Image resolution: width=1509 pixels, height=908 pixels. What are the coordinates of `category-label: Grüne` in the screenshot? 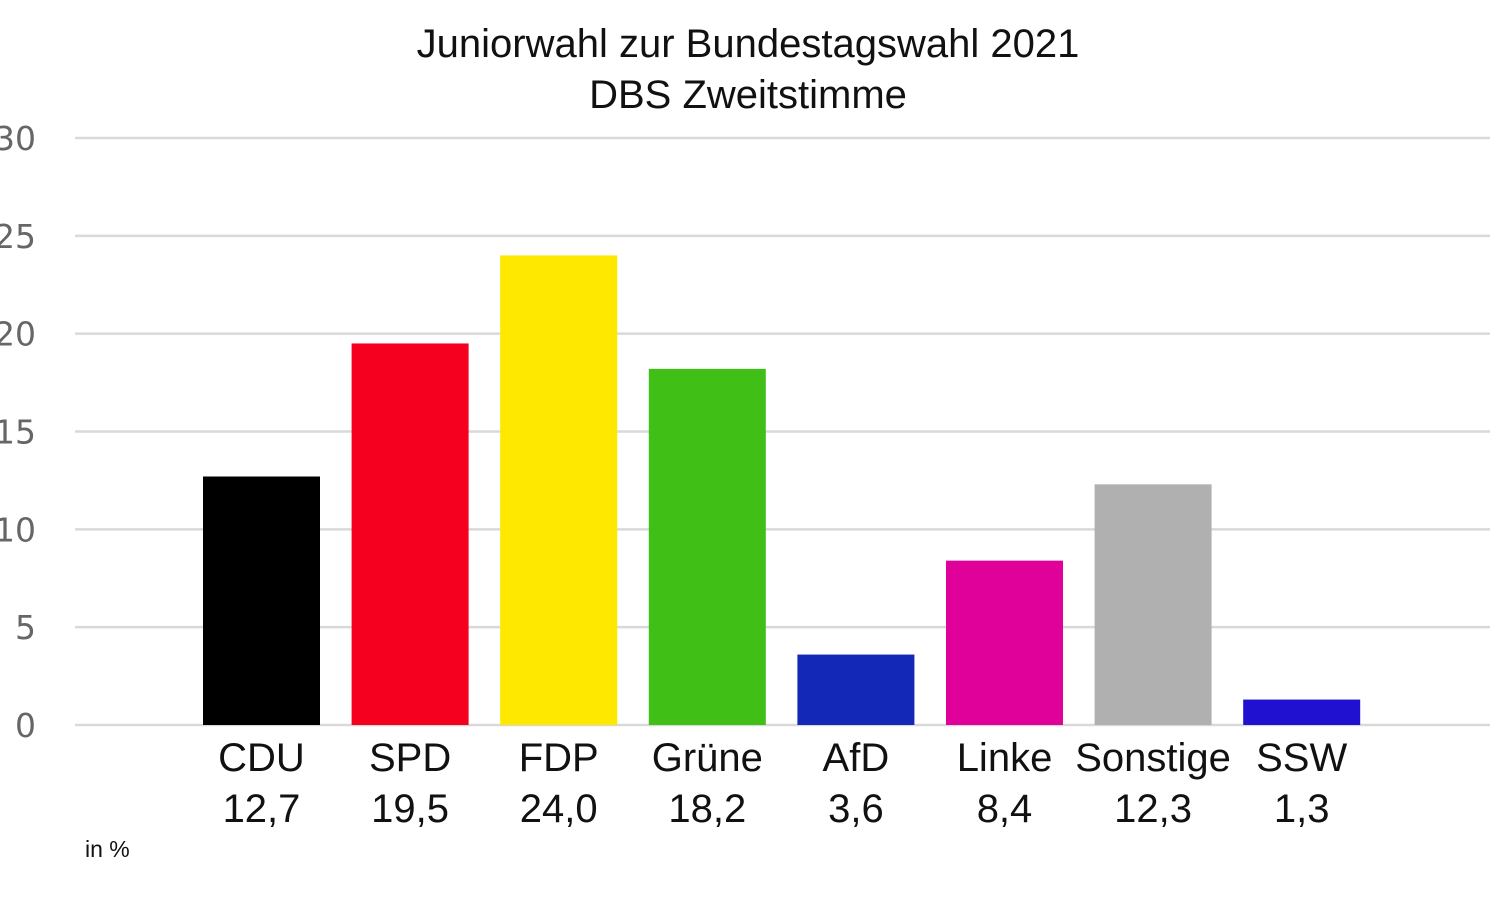 It's located at (707, 758).